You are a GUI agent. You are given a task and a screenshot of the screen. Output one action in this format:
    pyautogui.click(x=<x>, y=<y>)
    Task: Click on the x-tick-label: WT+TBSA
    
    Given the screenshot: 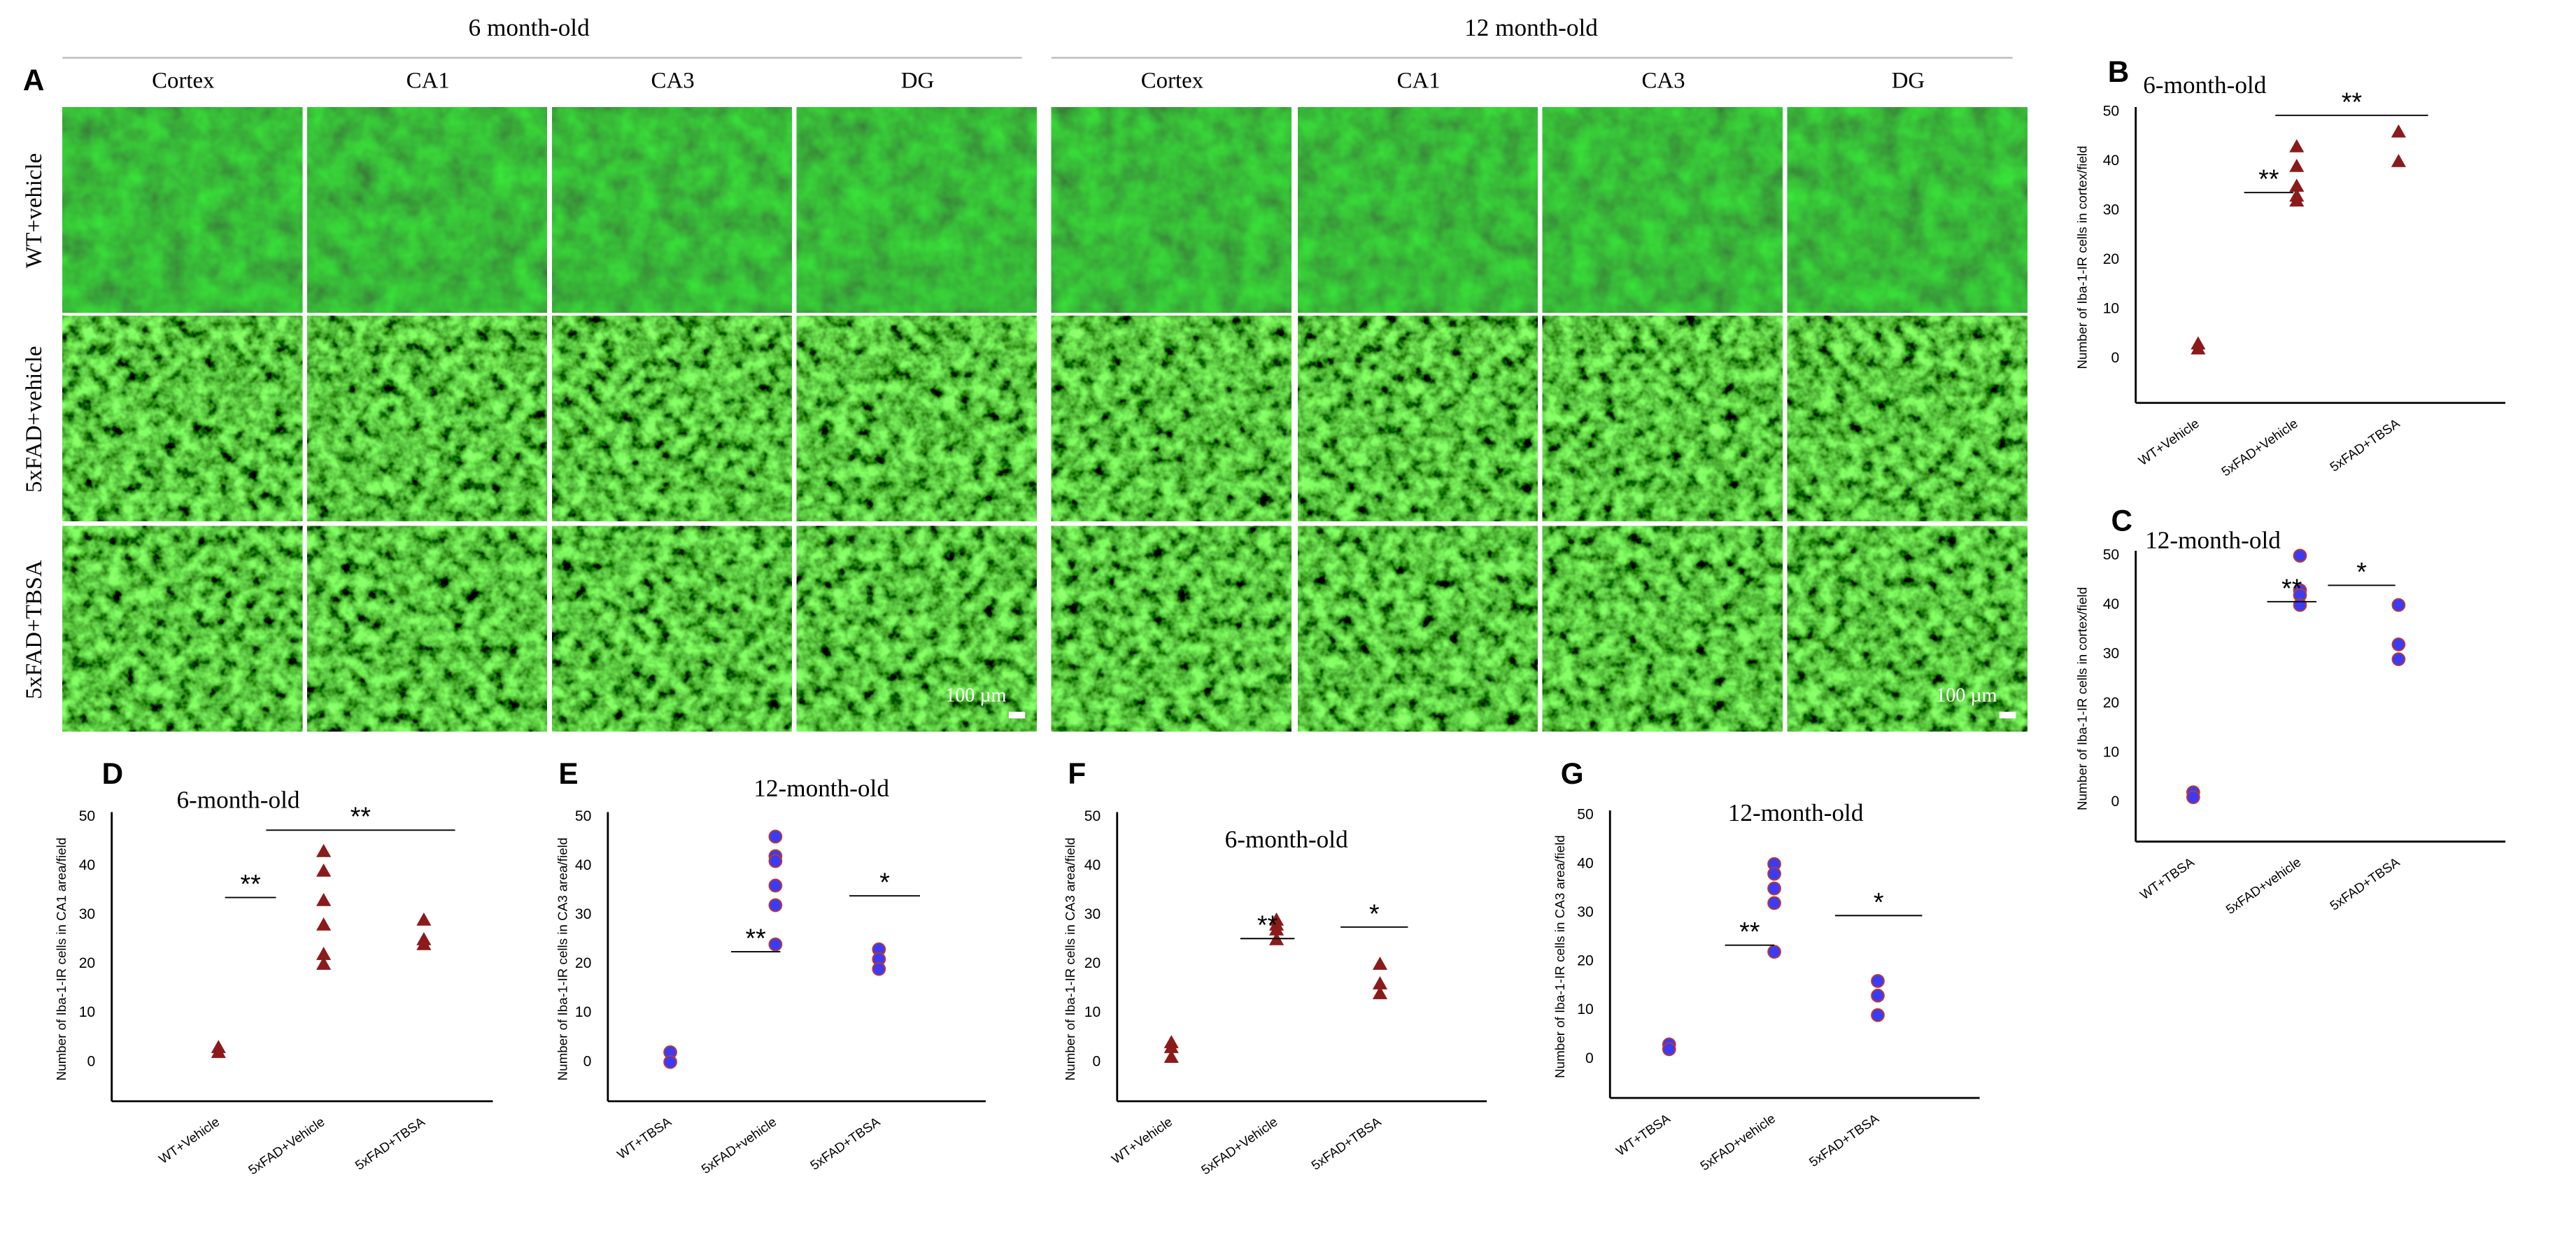 What is the action you would take?
    pyautogui.click(x=2167, y=878)
    